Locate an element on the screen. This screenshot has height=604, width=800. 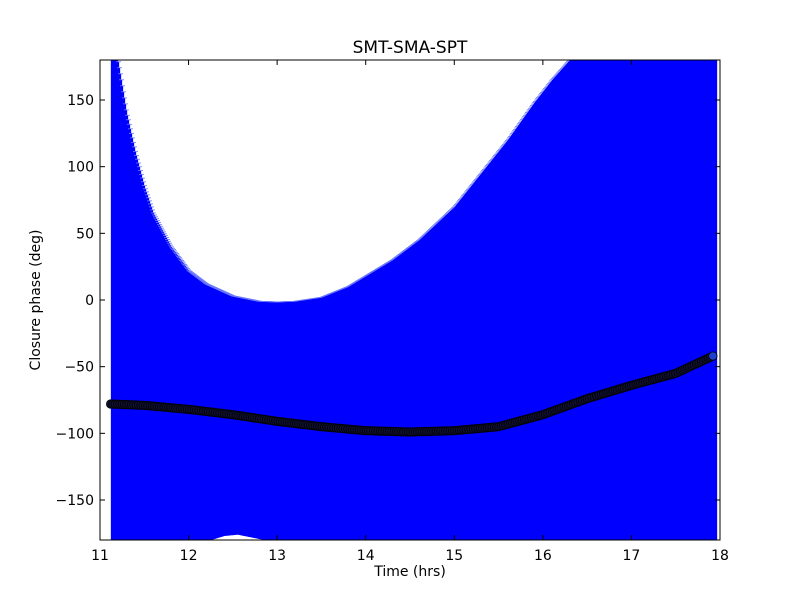
chart-title: SMT-SMA-SPT is located at coordinates (410, 48).